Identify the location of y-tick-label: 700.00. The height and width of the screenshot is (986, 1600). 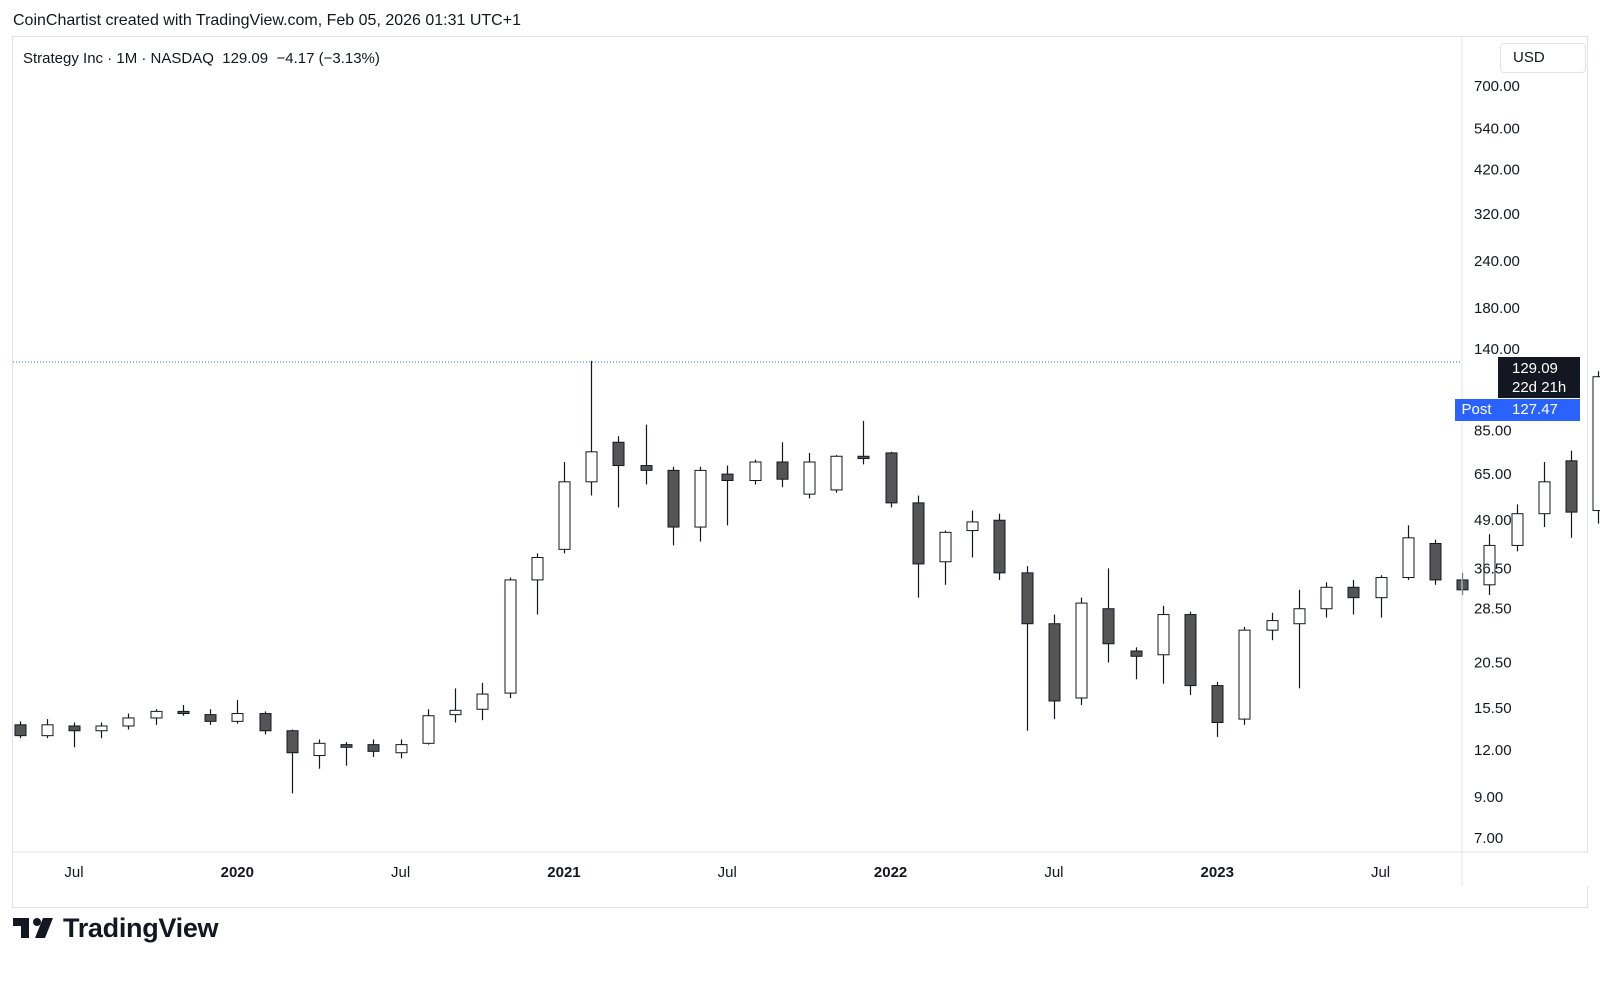
(1497, 86).